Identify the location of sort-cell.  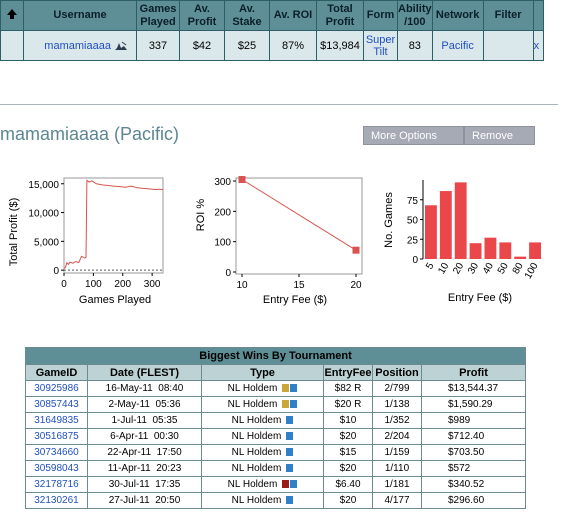
(12, 15).